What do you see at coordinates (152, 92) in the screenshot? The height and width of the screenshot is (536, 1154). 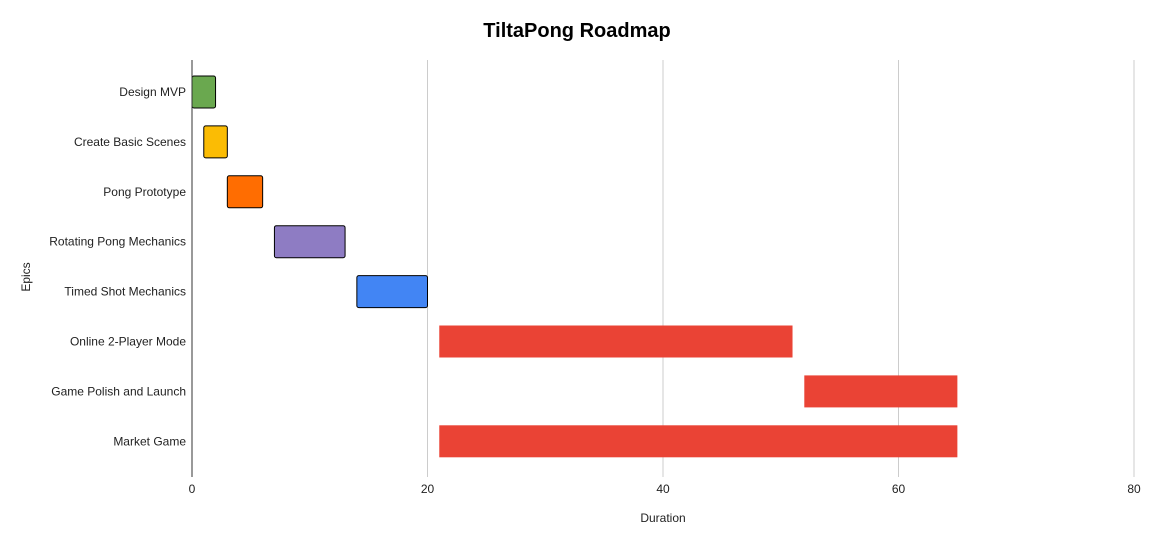 I see `category-label: Design MVP` at bounding box center [152, 92].